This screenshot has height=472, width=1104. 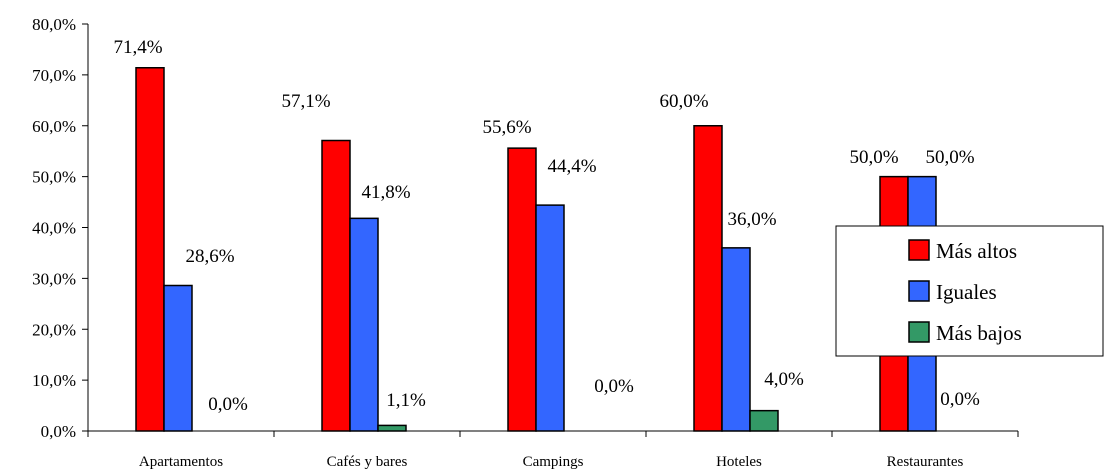 What do you see at coordinates (58, 431) in the screenshot?
I see `y-tick-label: 0,0%` at bounding box center [58, 431].